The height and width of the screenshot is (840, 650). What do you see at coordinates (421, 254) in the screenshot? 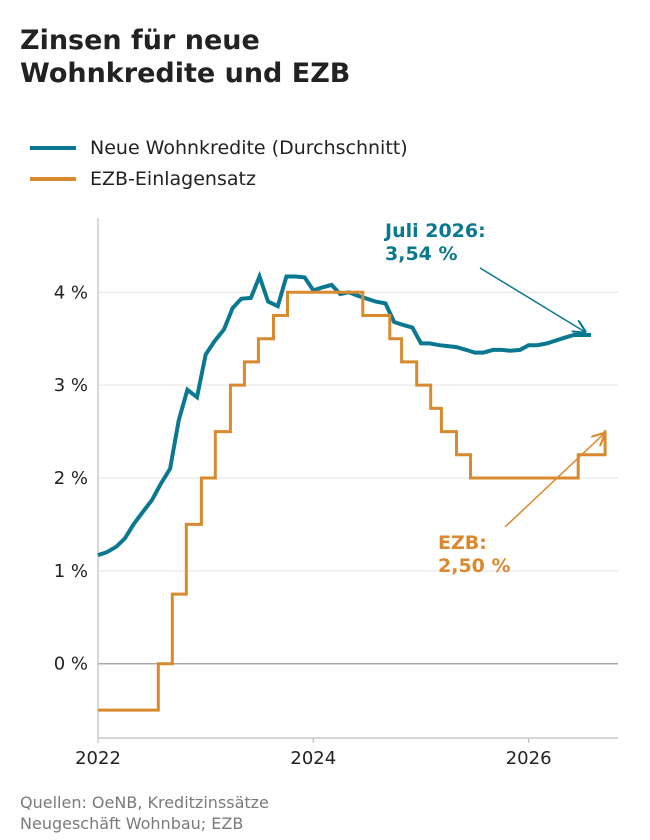
I see `annotation-loans-value: 3,54 %` at bounding box center [421, 254].